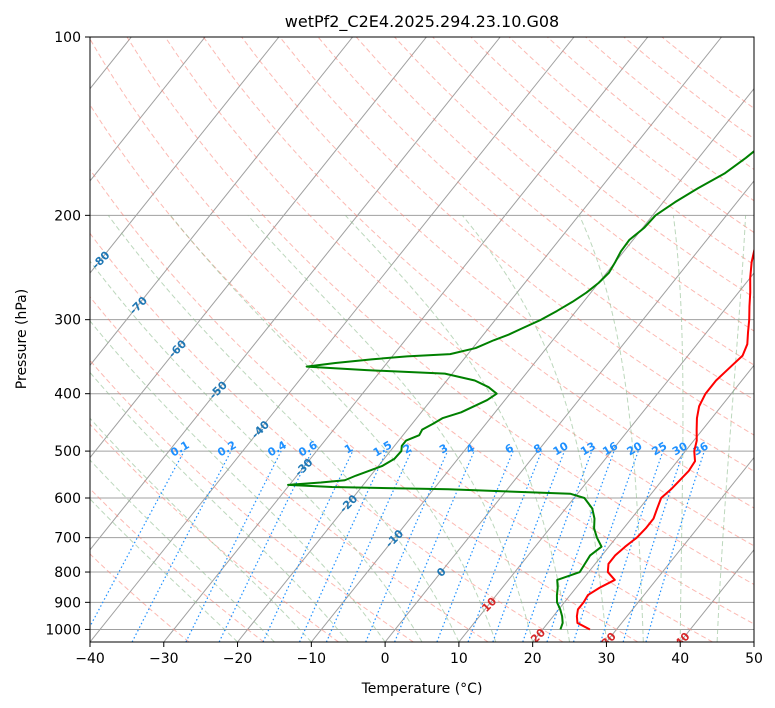 This screenshot has width=775, height=708. What do you see at coordinates (680, 448) in the screenshot?
I see `mixing-ratio-label: 30` at bounding box center [680, 448].